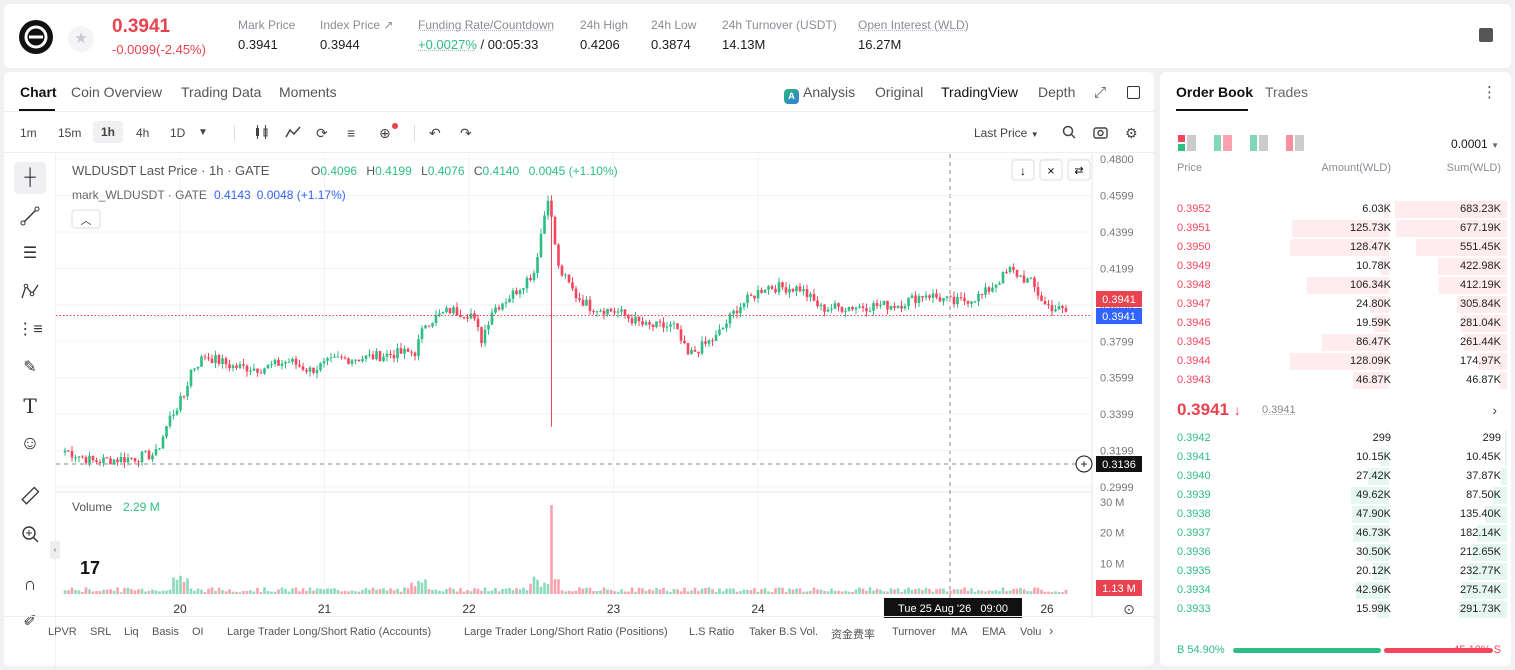 The height and width of the screenshot is (670, 1515). I want to click on candle-body, so click(198, 367).